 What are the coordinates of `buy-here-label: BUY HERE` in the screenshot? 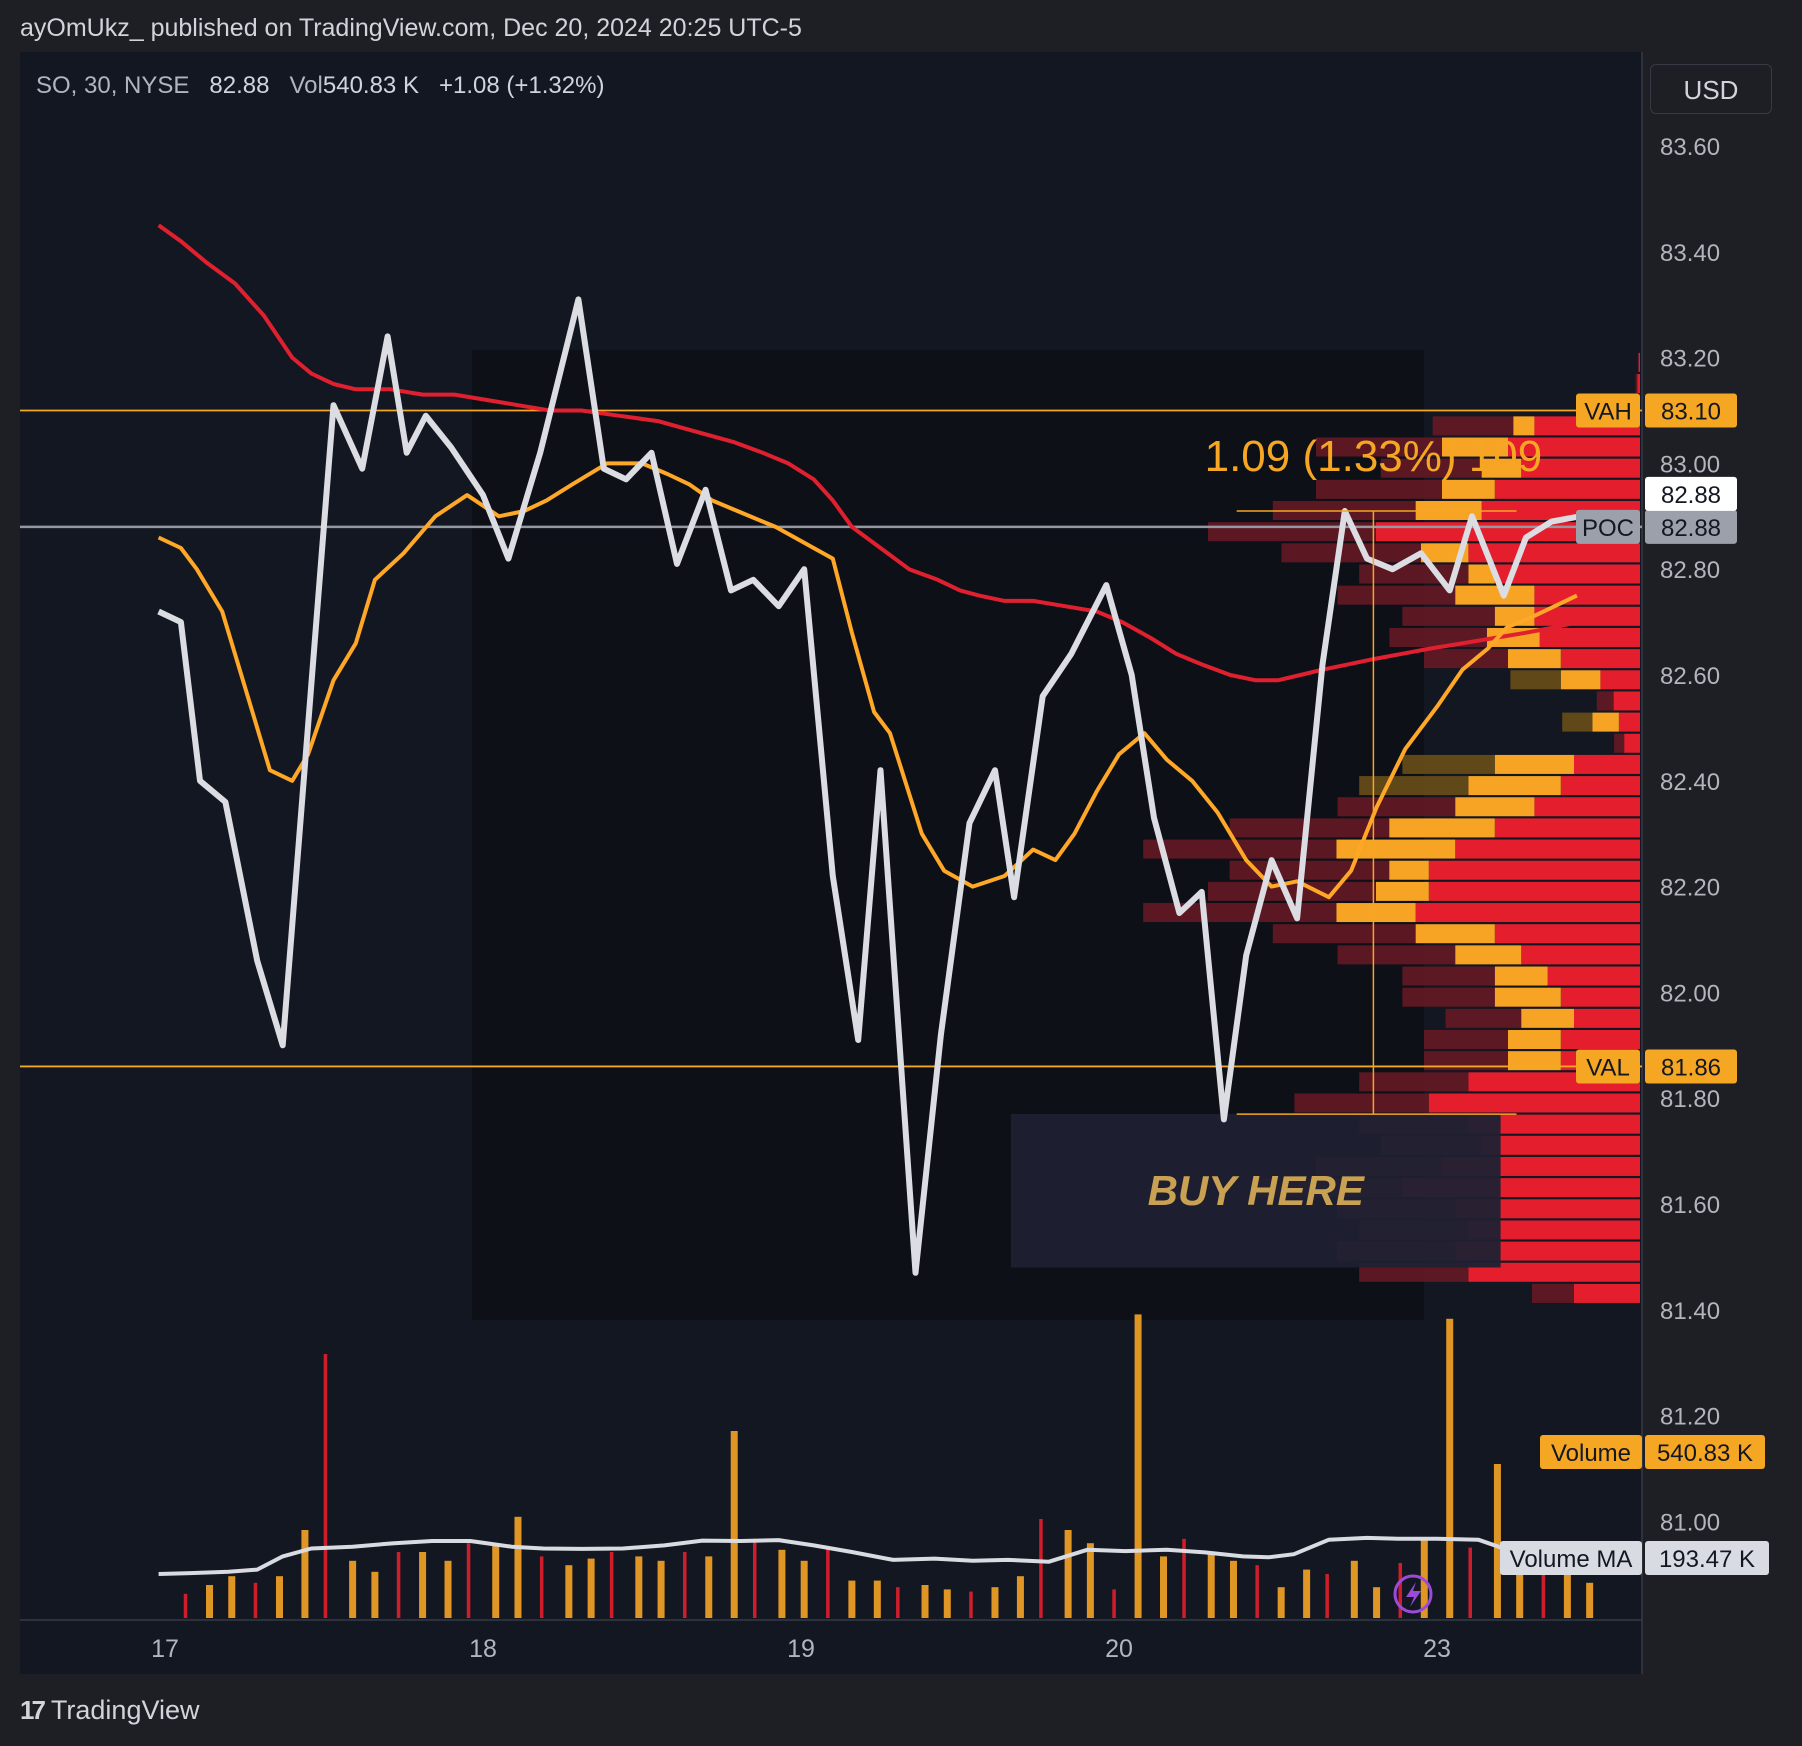 It's located at (1257, 1190).